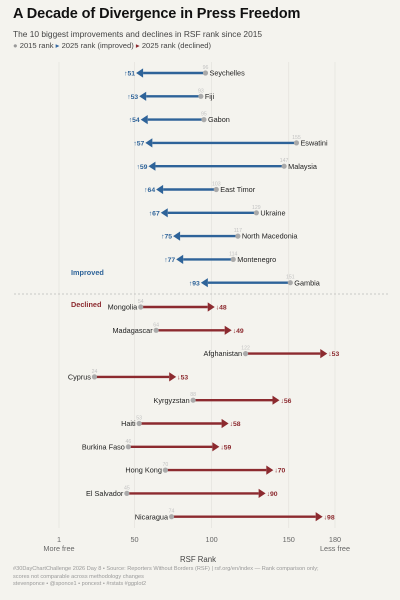  I want to click on country-label: Fiji, so click(210, 96).